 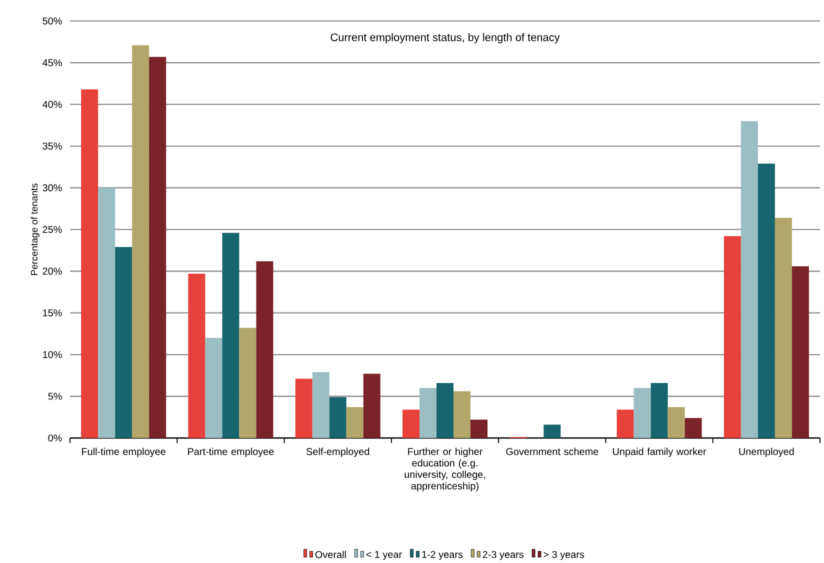 I want to click on x-tick-label: Unpaid family worker, so click(x=659, y=453).